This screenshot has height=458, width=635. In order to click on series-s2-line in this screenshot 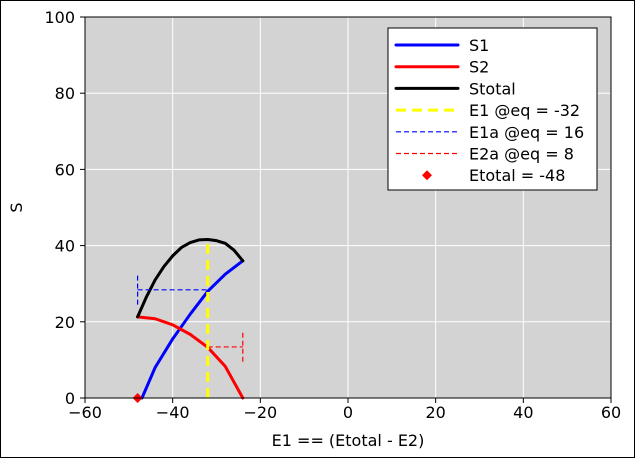, I will do `click(190, 357)`.